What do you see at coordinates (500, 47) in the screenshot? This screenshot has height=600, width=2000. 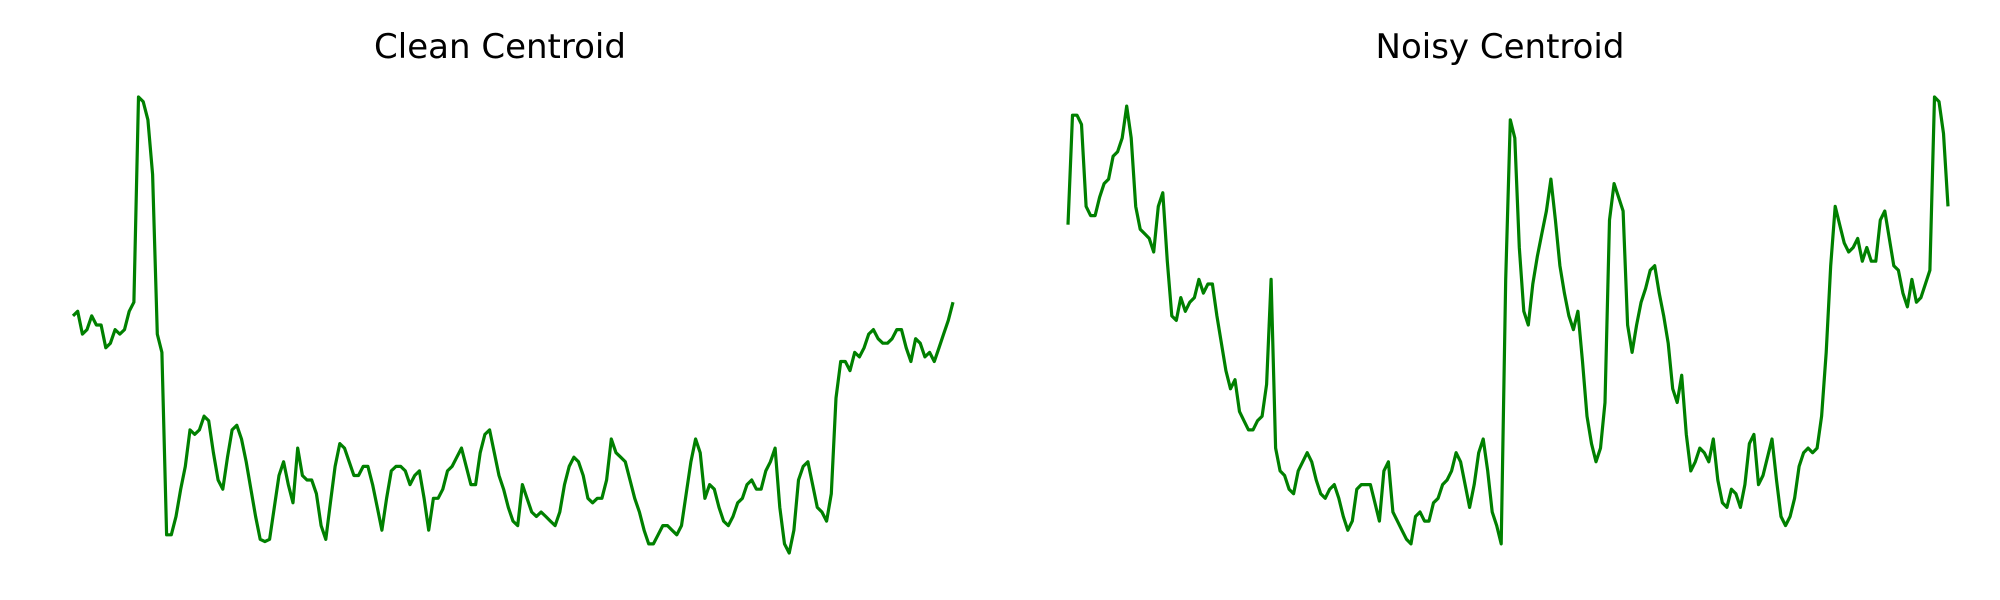 I see `chart-title: Clean Centroid` at bounding box center [500, 47].